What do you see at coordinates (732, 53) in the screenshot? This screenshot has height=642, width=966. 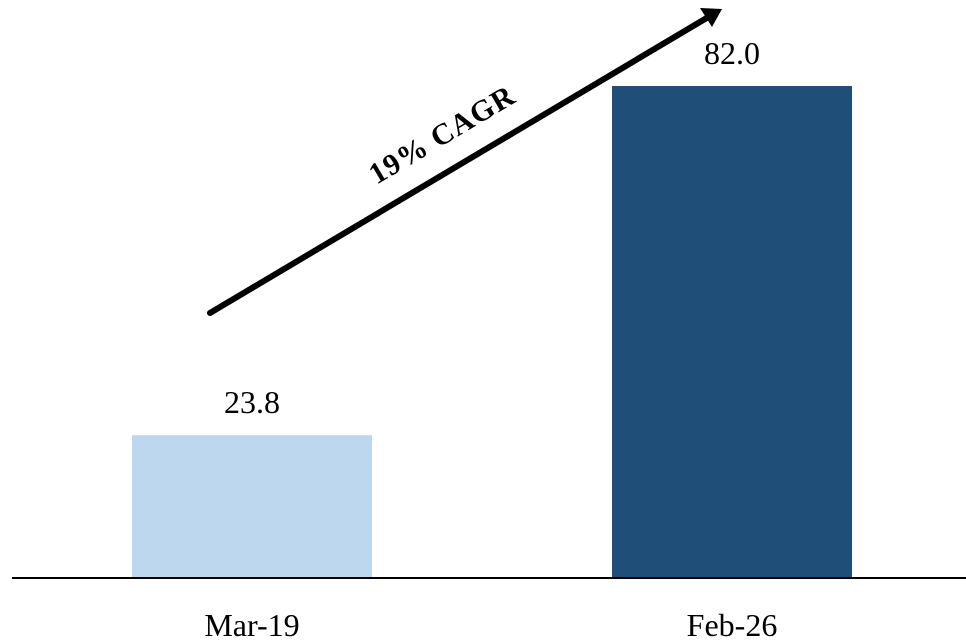 I see `value-label-feb-26: 82.0` at bounding box center [732, 53].